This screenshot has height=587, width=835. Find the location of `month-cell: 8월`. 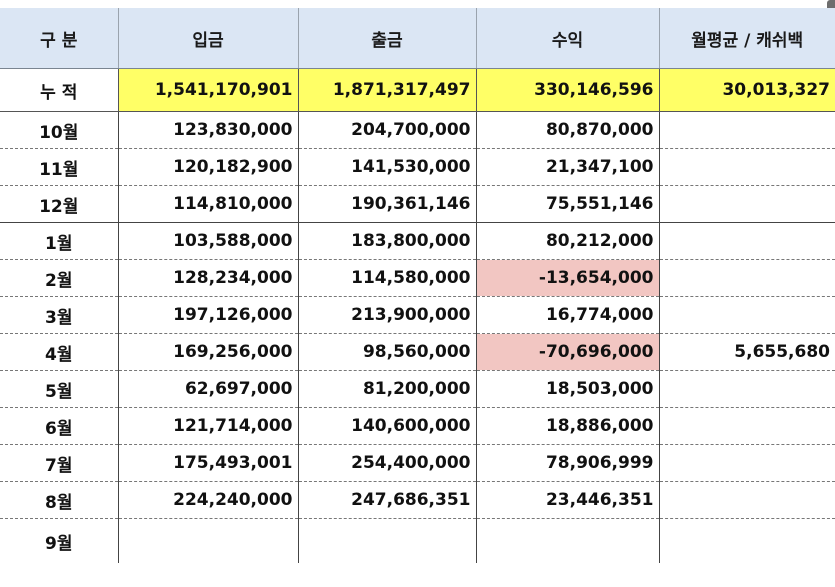

month-cell: 8월 is located at coordinates (59, 500).